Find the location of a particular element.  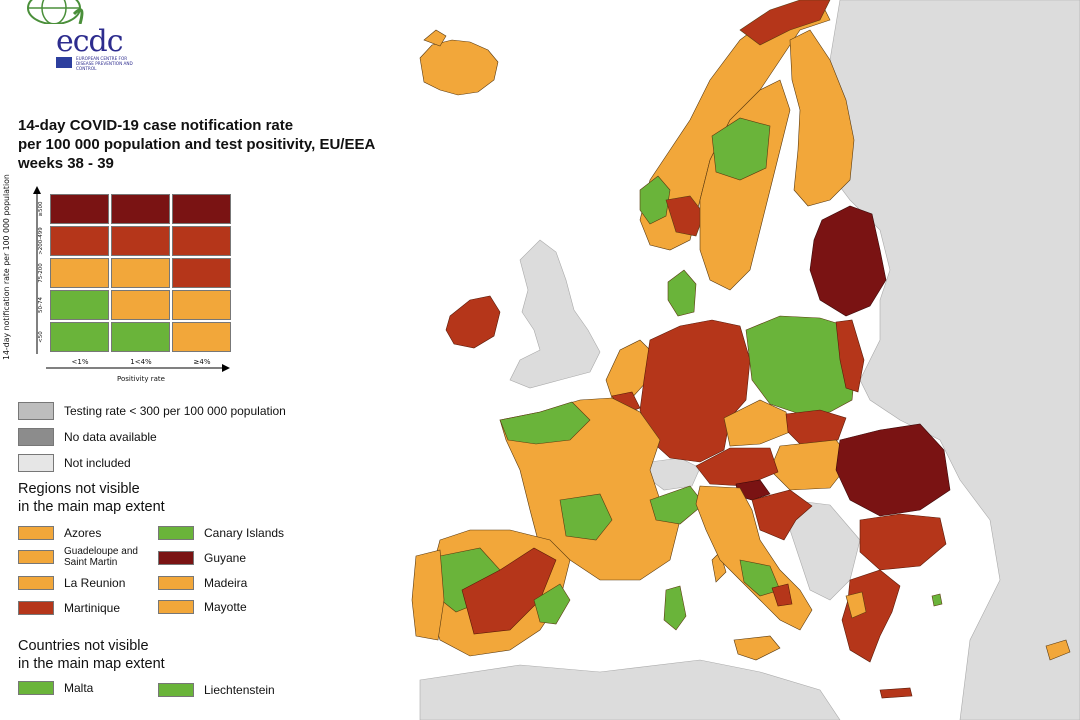

france-green-region is located at coordinates (545, 423).